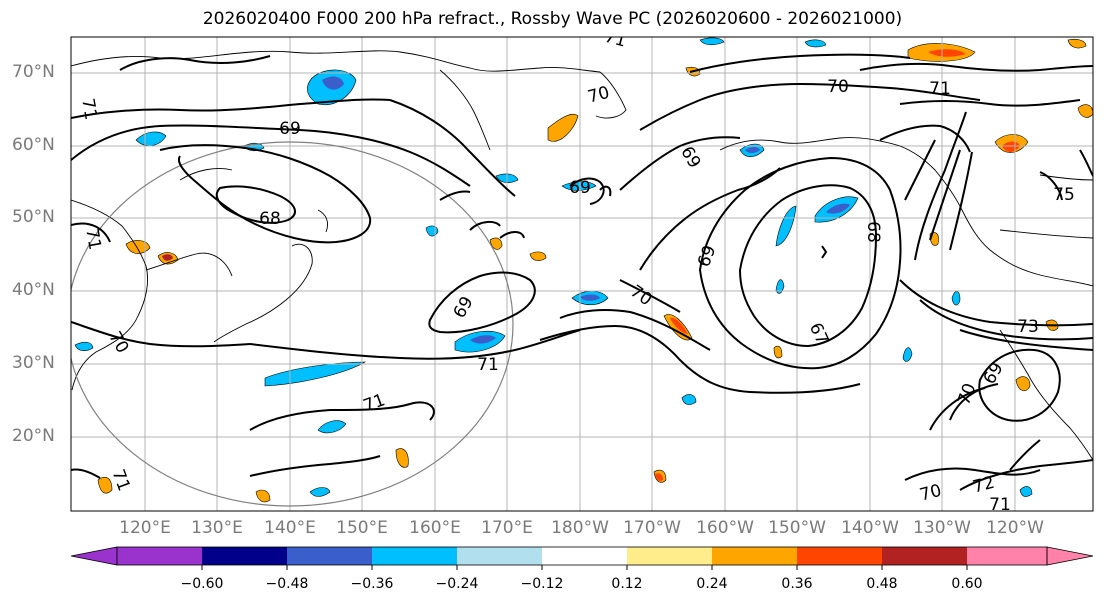  What do you see at coordinates (712, 584) in the screenshot?
I see `colorbar-tick-label: 0.24` at bounding box center [712, 584].